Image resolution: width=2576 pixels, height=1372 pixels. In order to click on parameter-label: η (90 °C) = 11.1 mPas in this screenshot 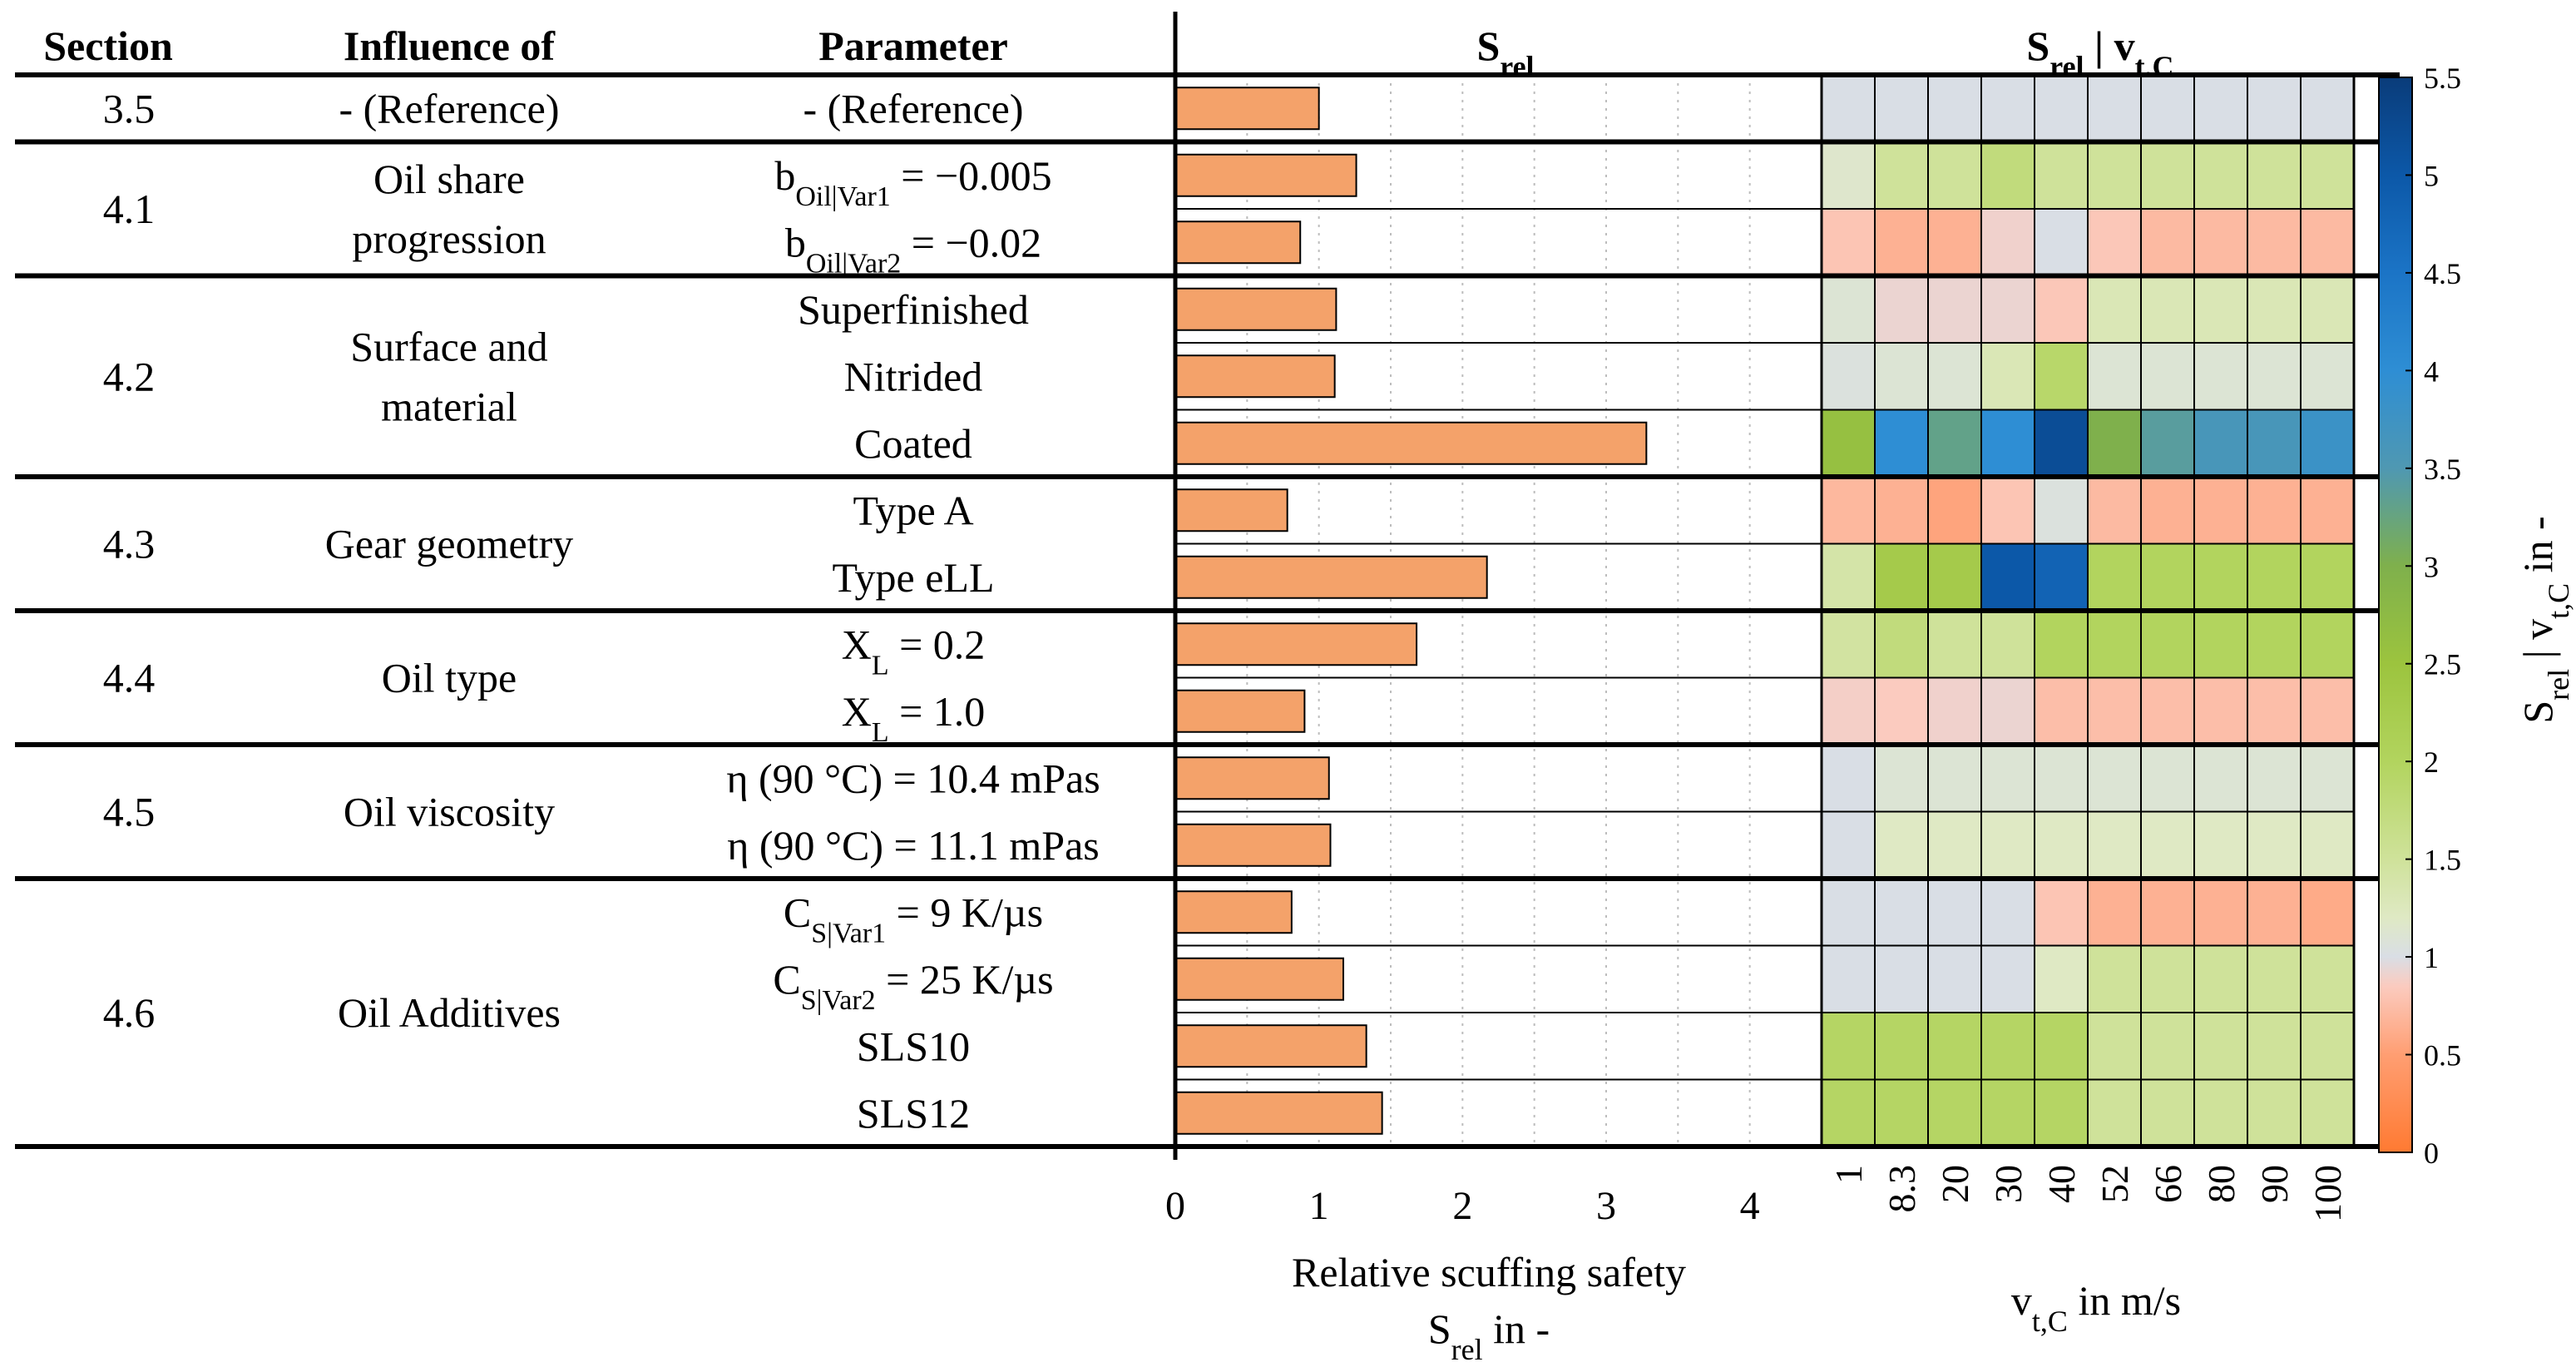, I will do `click(913, 845)`.